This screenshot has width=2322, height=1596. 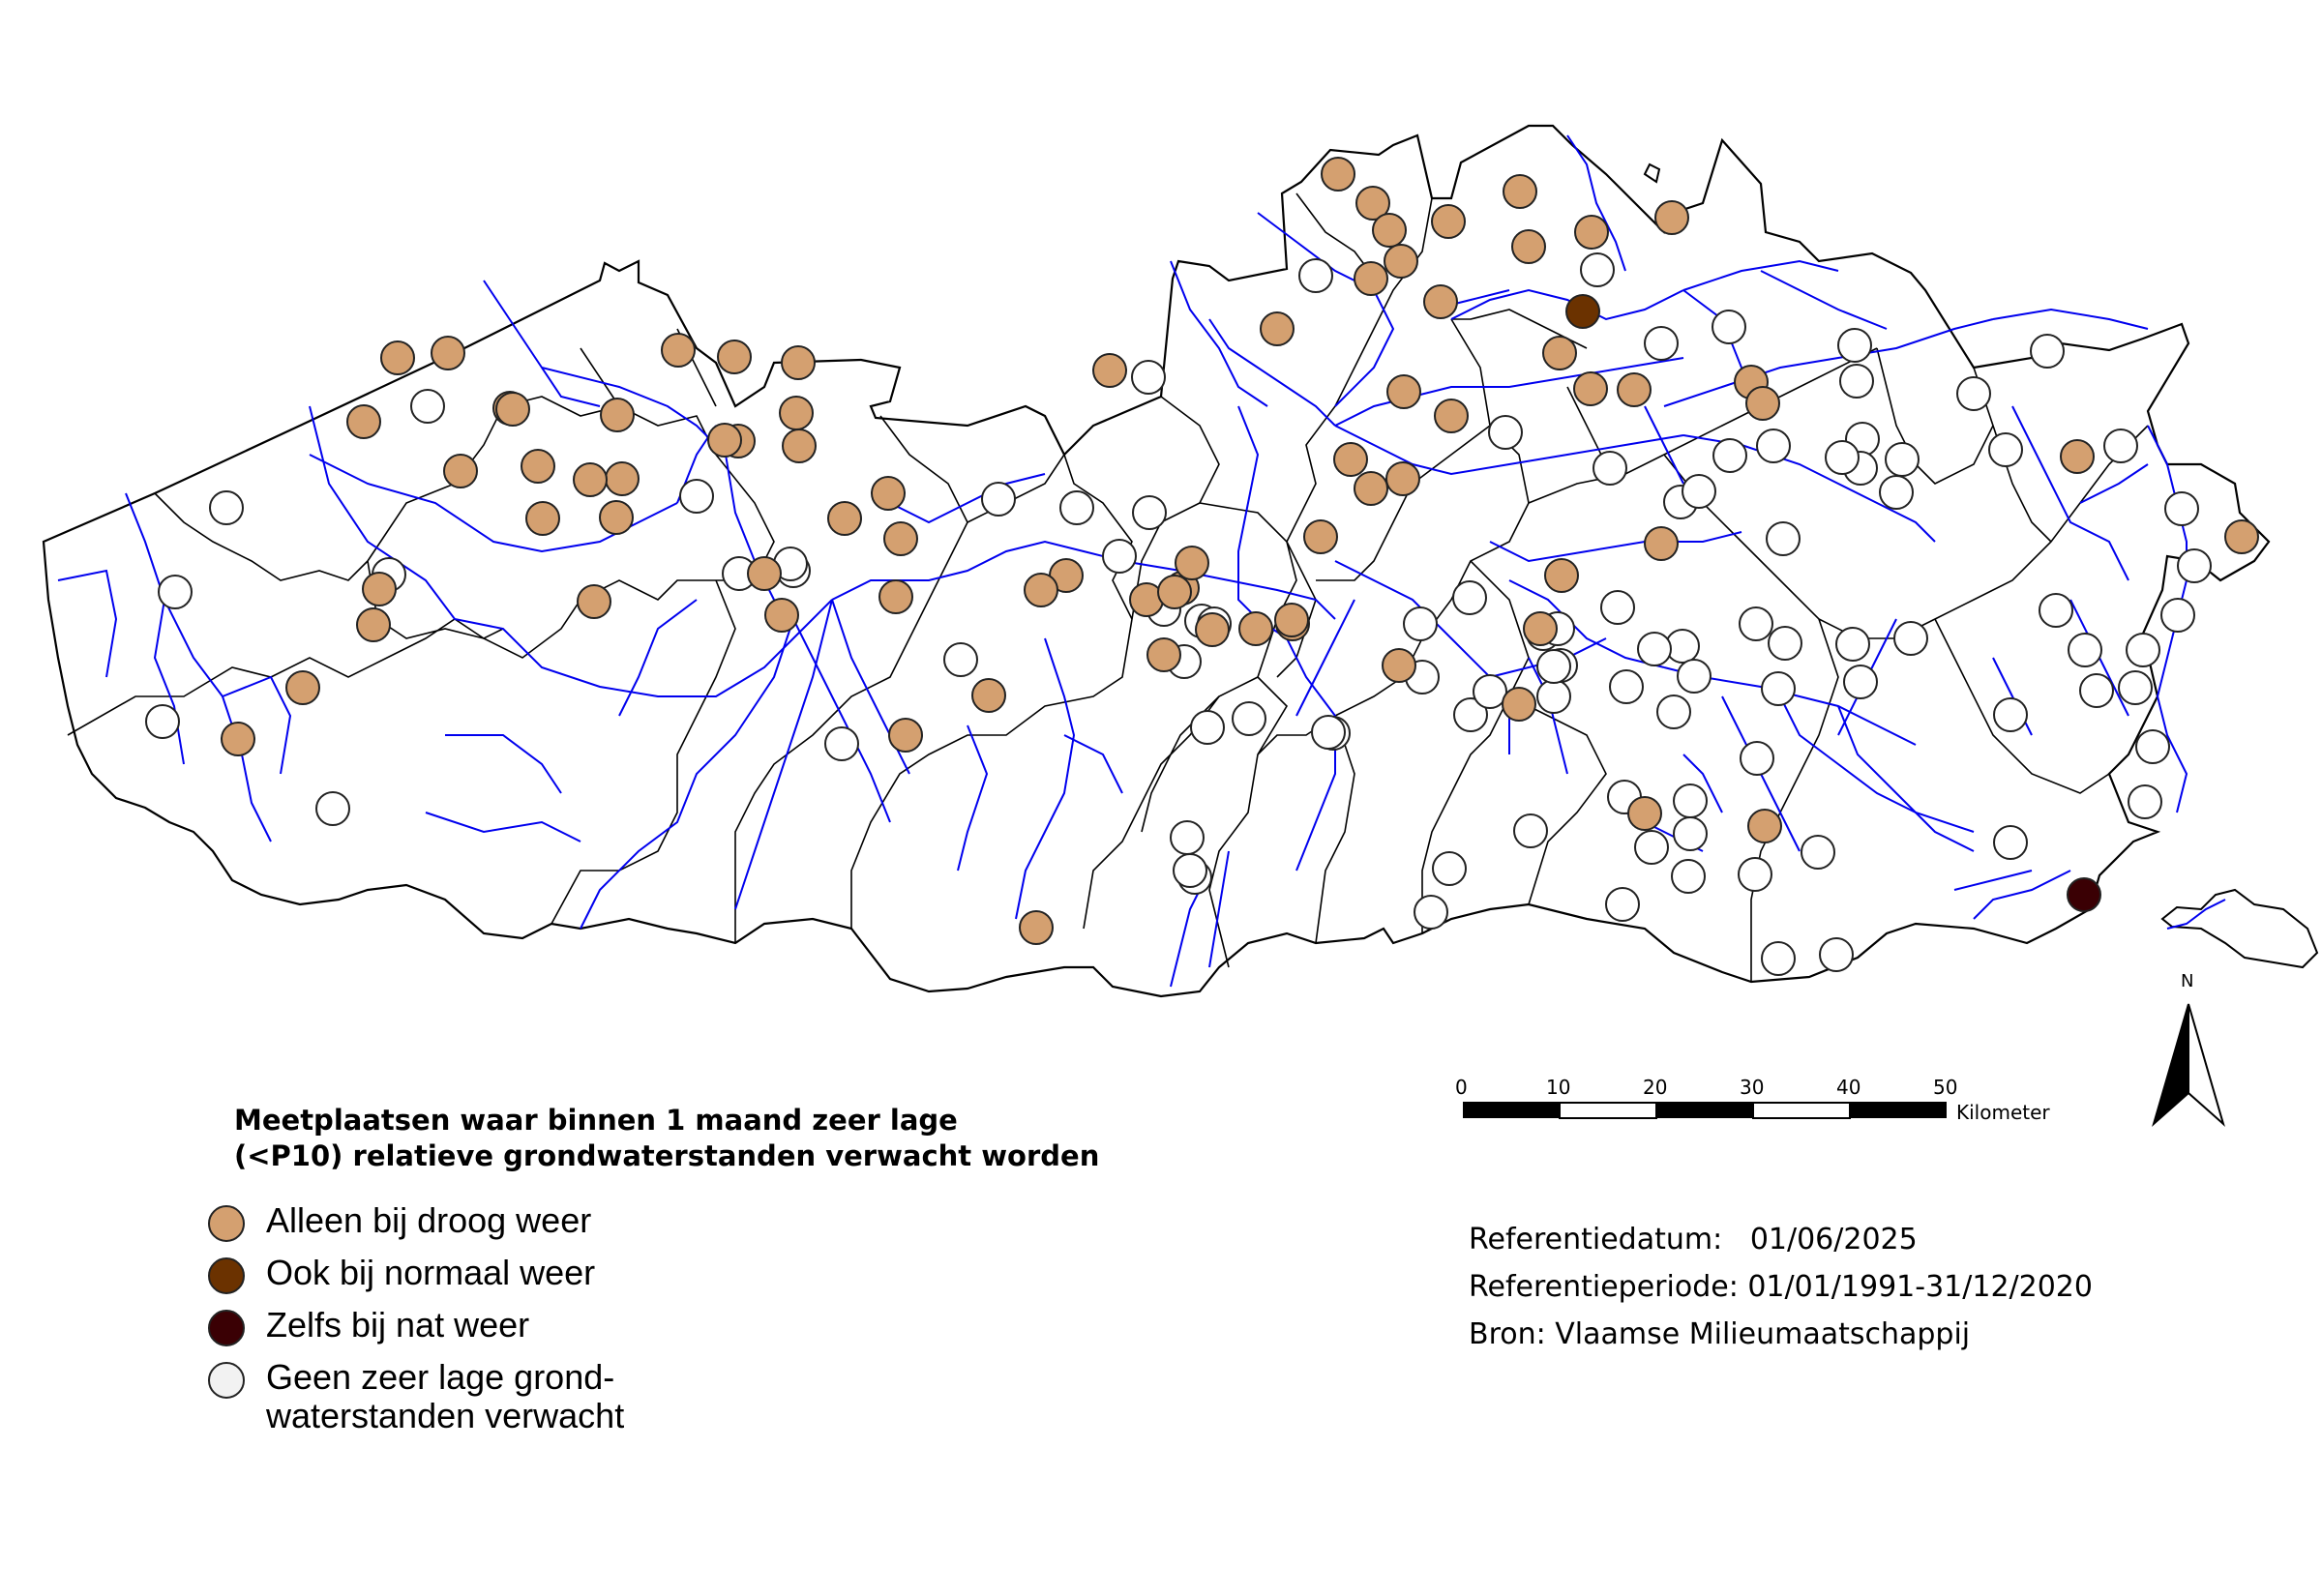 I want to click on legend-swatch-geen, so click(x=226, y=1380).